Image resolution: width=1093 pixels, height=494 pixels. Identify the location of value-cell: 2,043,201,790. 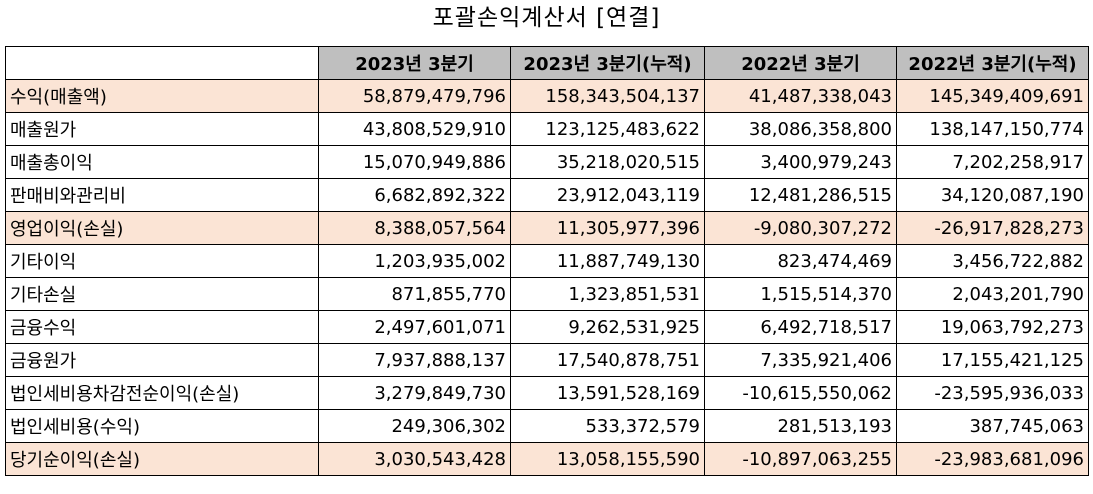
(992, 294).